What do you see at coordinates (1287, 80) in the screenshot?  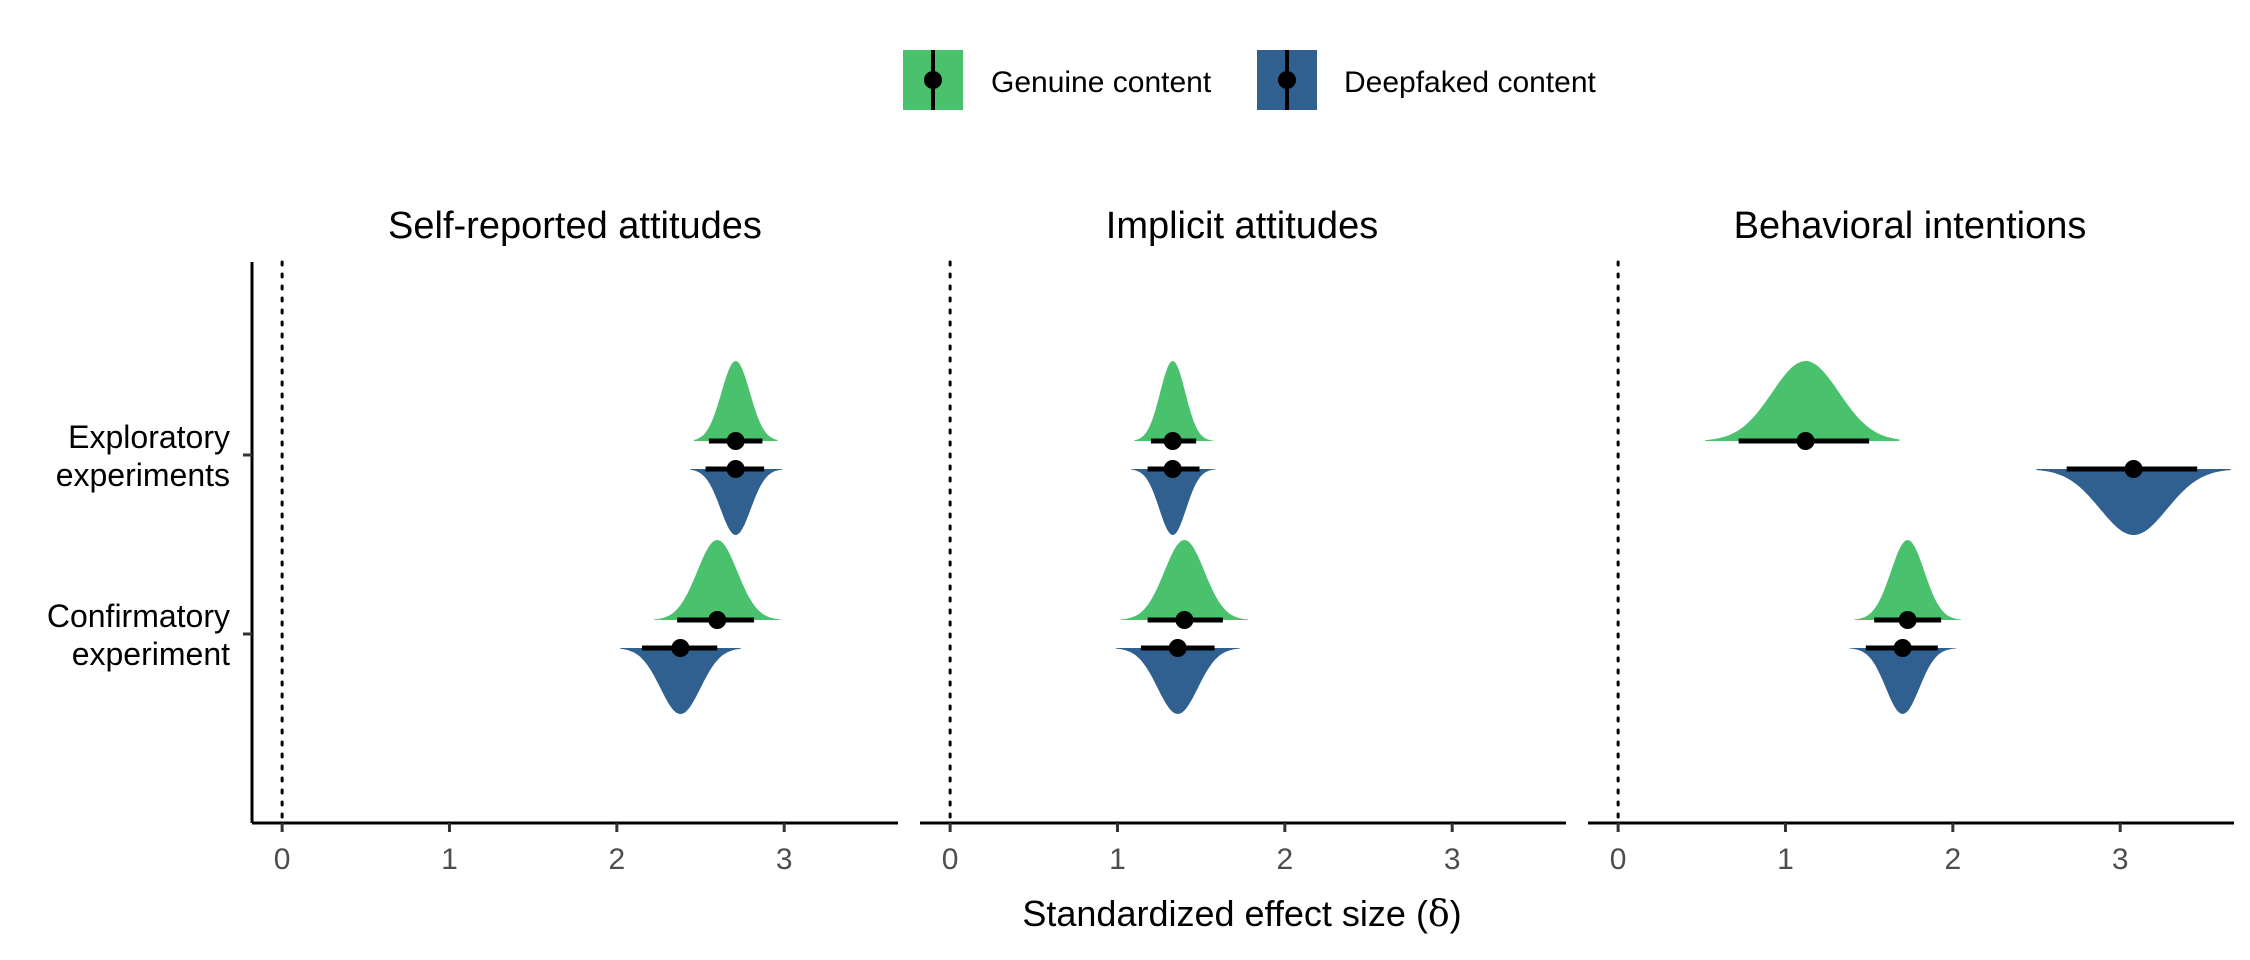 I see `legend-key-deepfaked` at bounding box center [1287, 80].